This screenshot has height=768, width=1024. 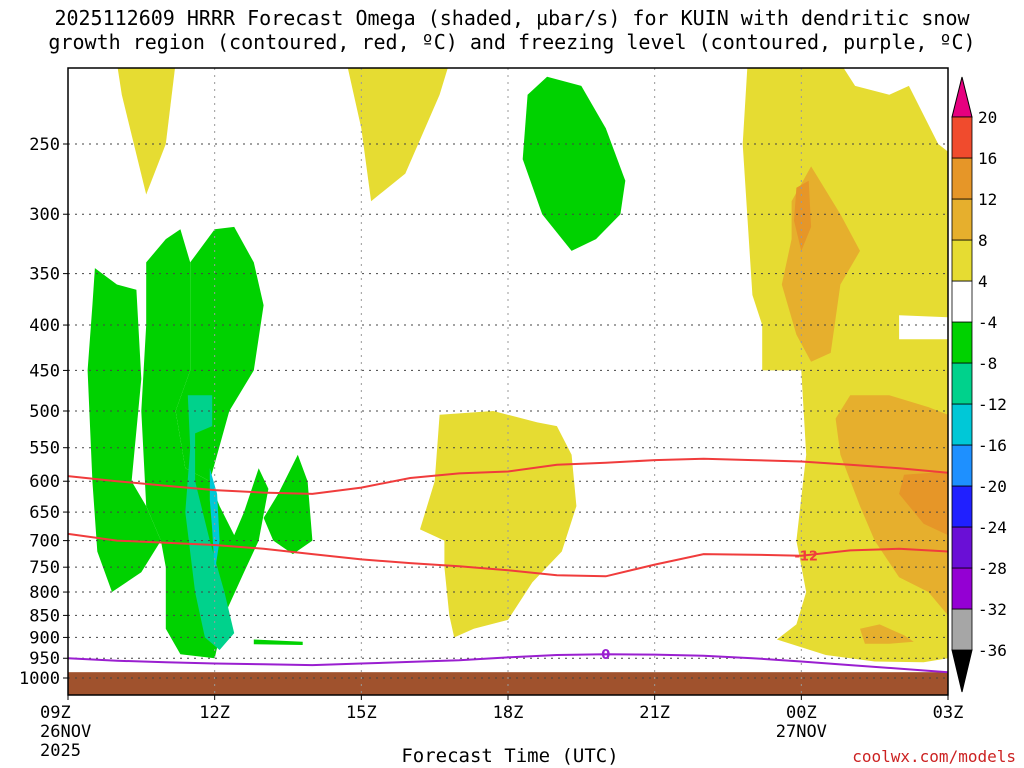 What do you see at coordinates (44, 449) in the screenshot?
I see `y-tick-label: 550` at bounding box center [44, 449].